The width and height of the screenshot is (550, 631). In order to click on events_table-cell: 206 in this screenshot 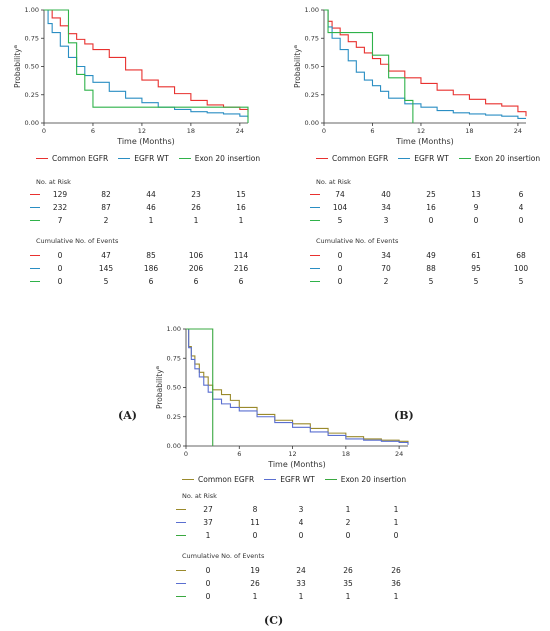, I will do `click(196, 268)`.